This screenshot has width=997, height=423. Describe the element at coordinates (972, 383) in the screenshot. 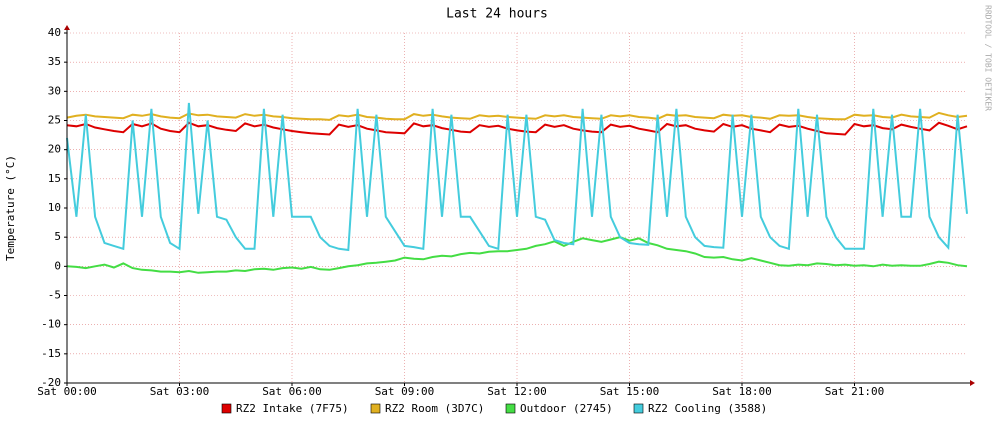

I see `x-arrow` at that location.